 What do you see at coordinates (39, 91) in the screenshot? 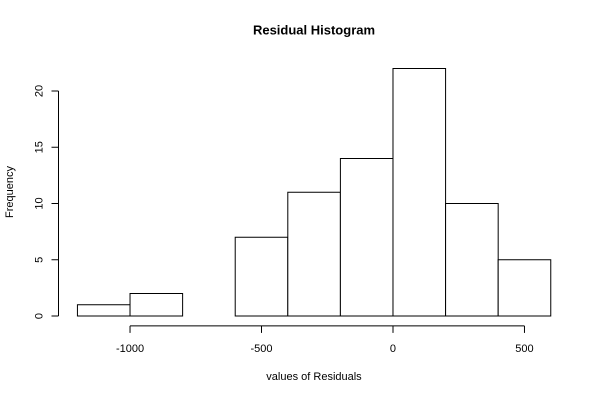
I see `y-tick-label: 20` at bounding box center [39, 91].